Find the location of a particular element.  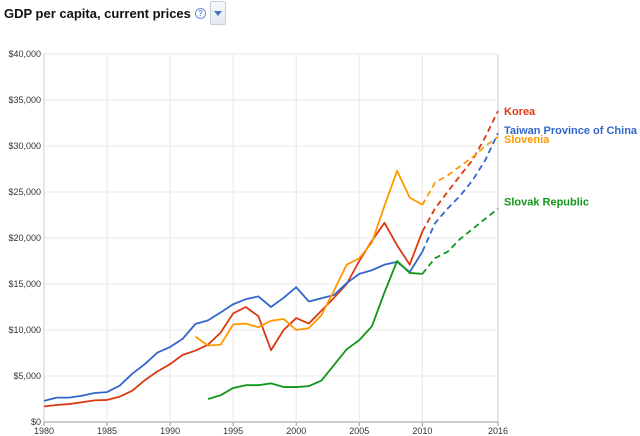

y-tick-label: $20,000 is located at coordinates (24, 238).